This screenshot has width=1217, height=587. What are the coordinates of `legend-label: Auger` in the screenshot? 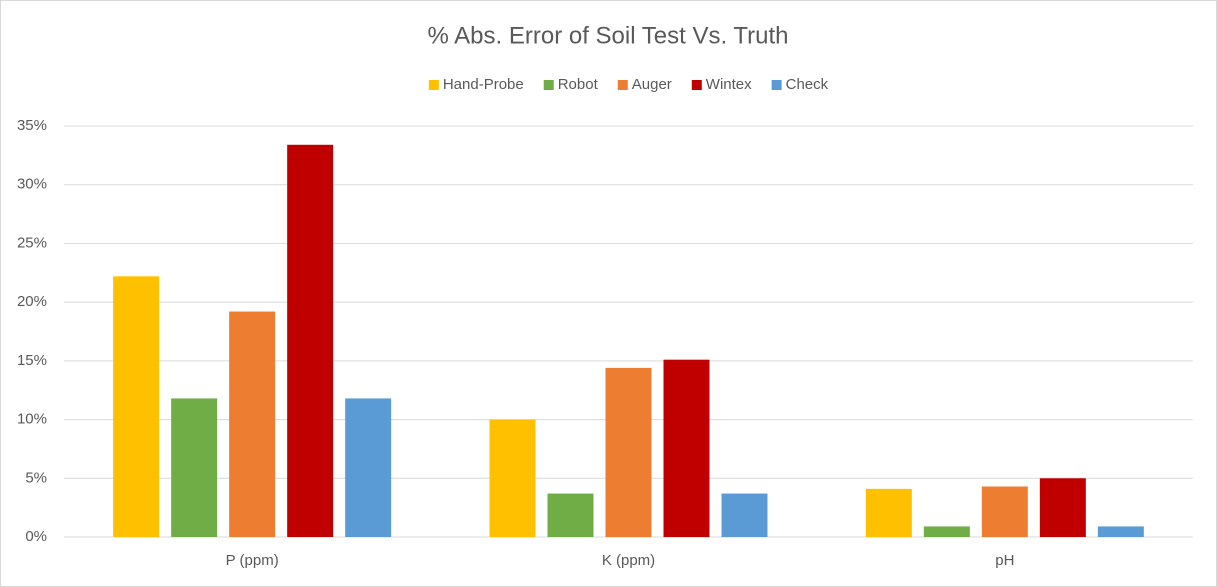 It's located at (652, 84).